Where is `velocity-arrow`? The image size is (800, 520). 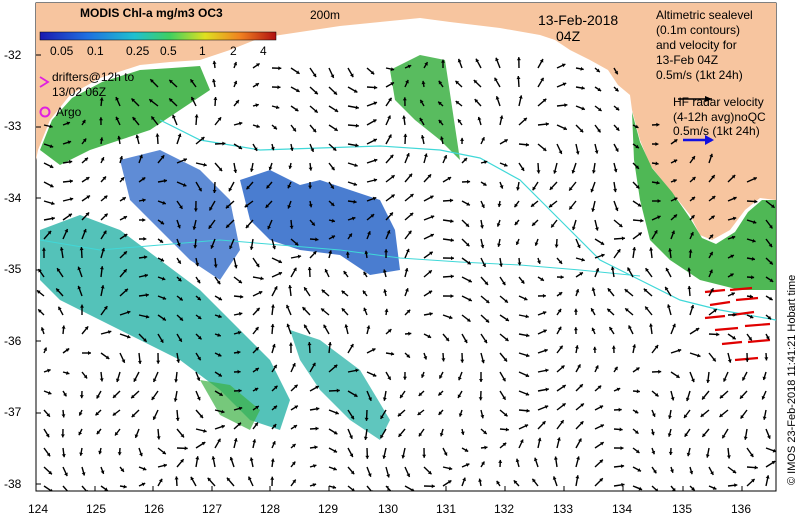 velocity-arrow is located at coordinates (369, 488).